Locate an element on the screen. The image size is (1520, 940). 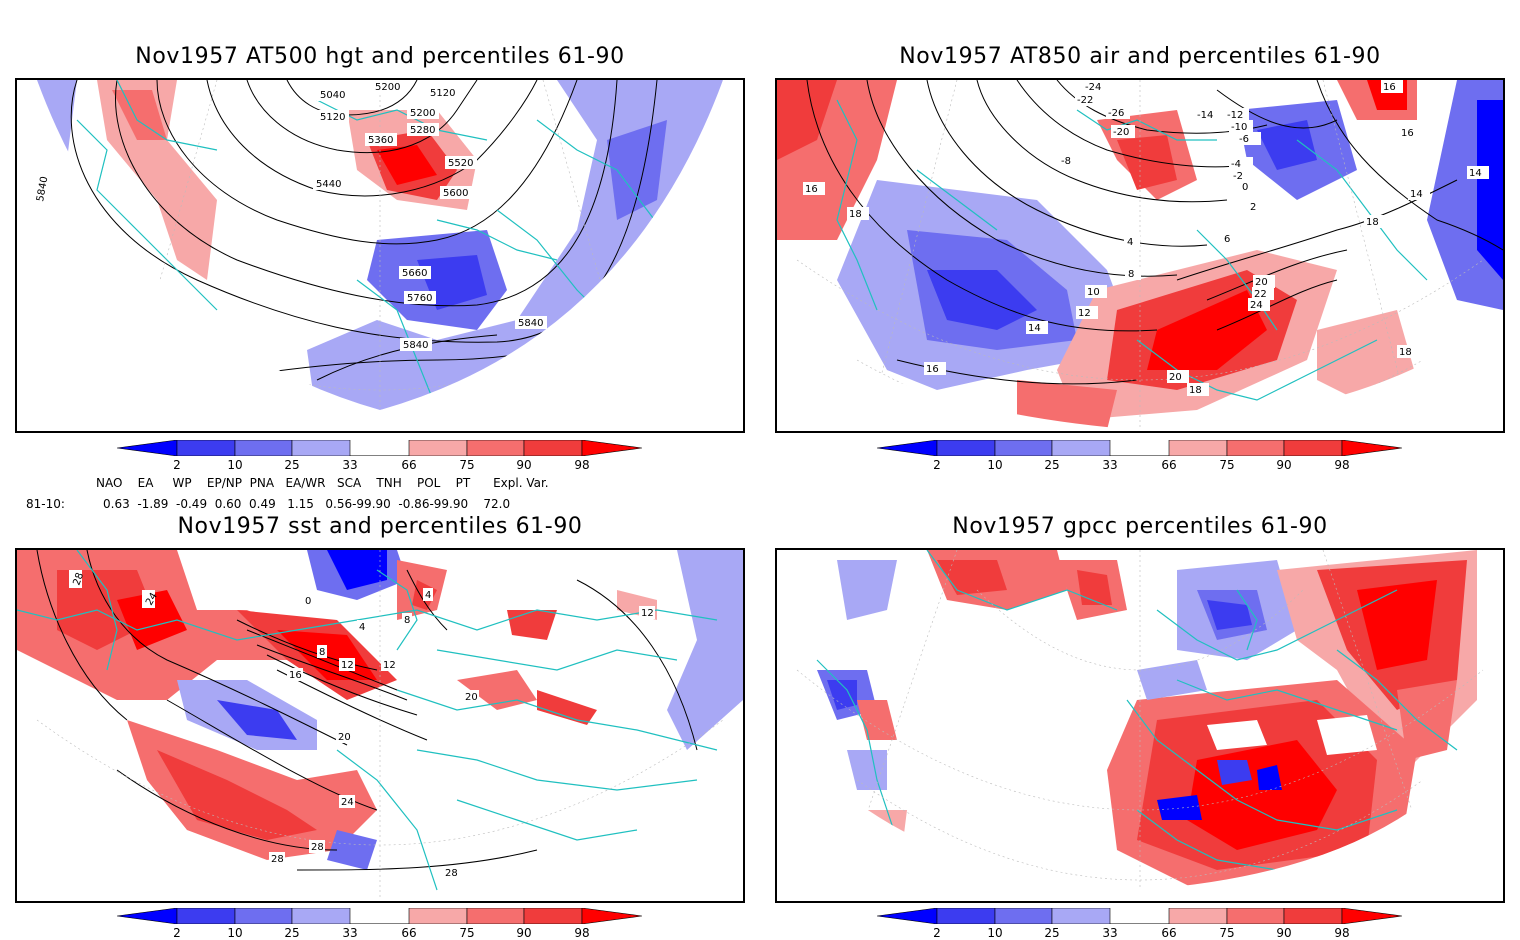
contour-label: -8 is located at coordinates (1066, 161).